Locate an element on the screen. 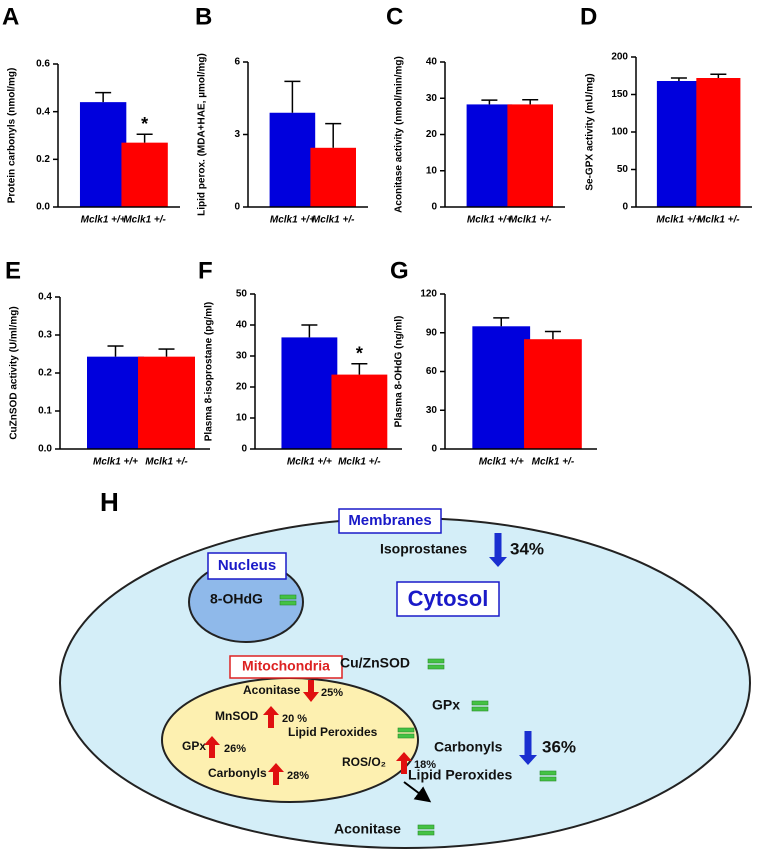 The width and height of the screenshot is (768, 858). change-label: 34% is located at coordinates (527, 548).